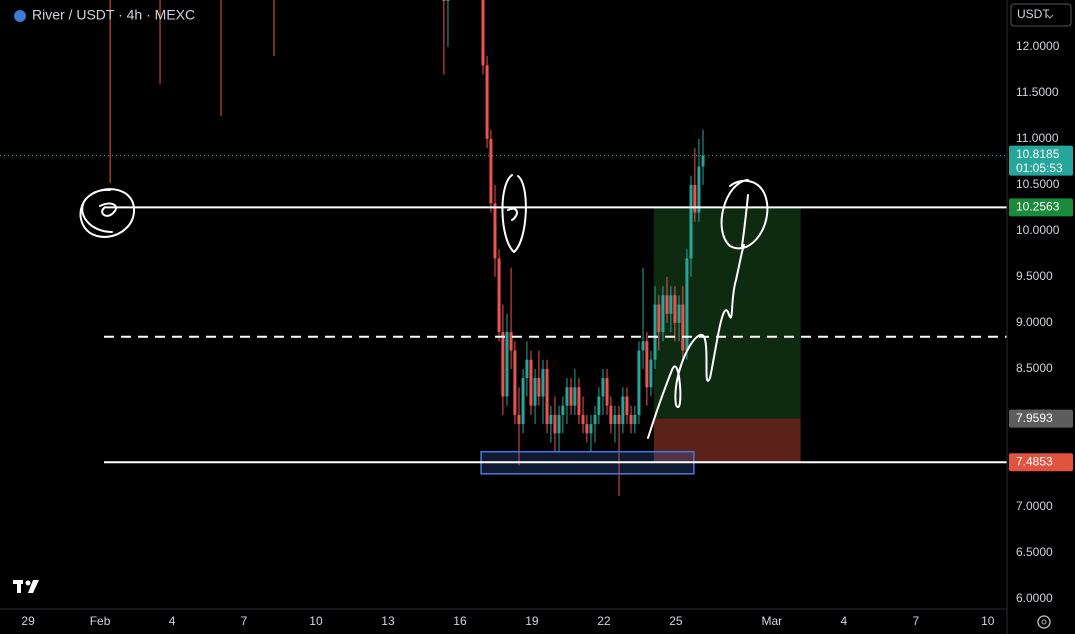  I want to click on currency-button, so click(1041, 15).